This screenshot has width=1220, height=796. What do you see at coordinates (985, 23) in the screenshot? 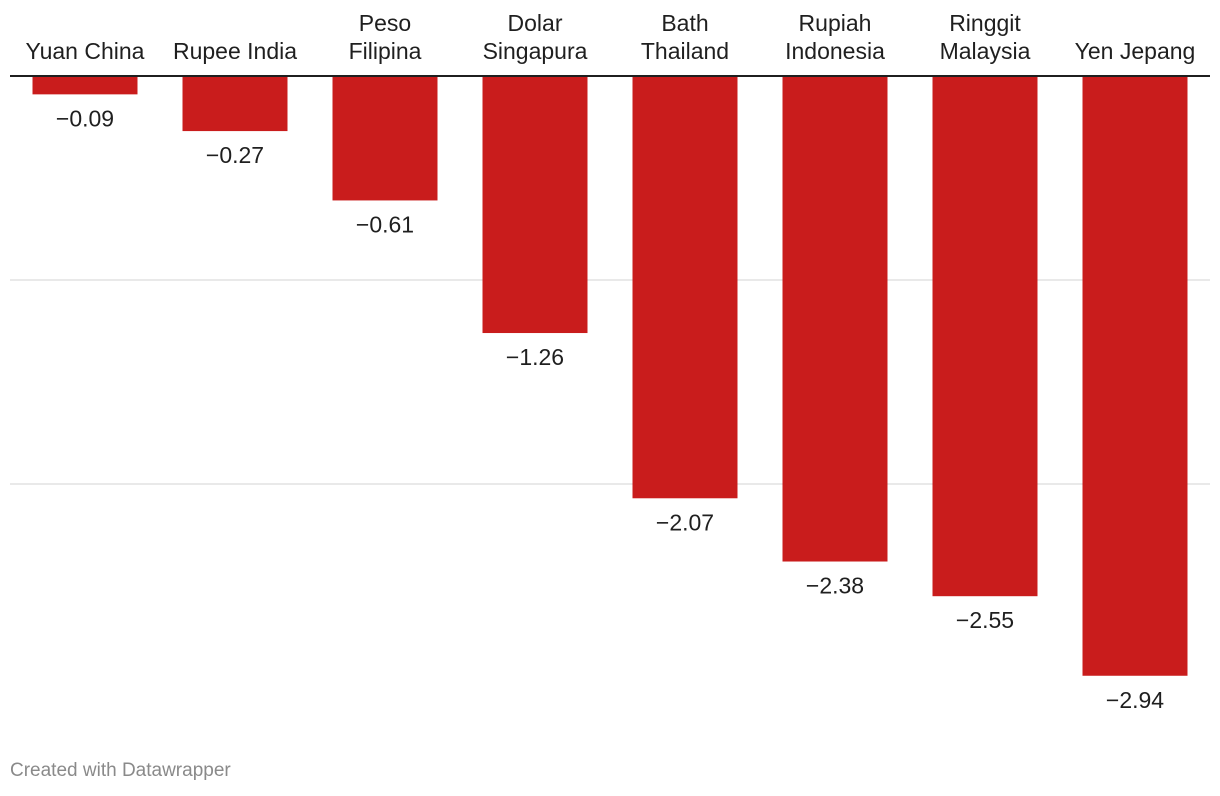
I see `category-label: Ringgit` at bounding box center [985, 23].